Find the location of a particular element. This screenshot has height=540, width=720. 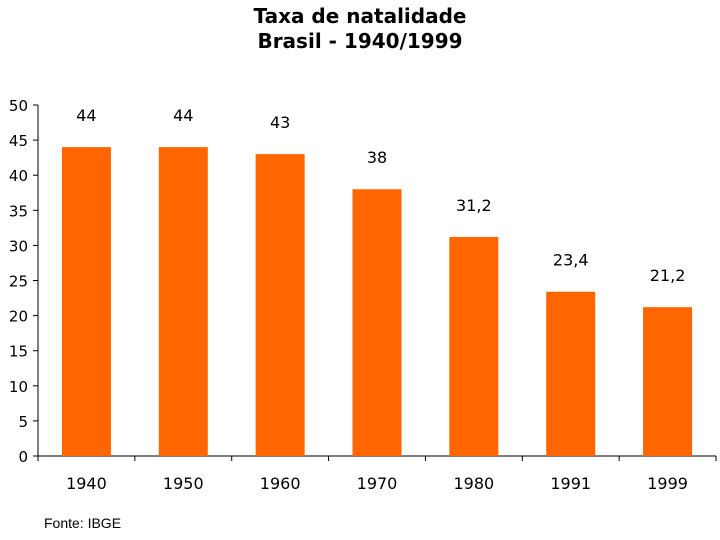

chart-subtitle-line: Brasil - 1940/1999 is located at coordinates (360, 41).